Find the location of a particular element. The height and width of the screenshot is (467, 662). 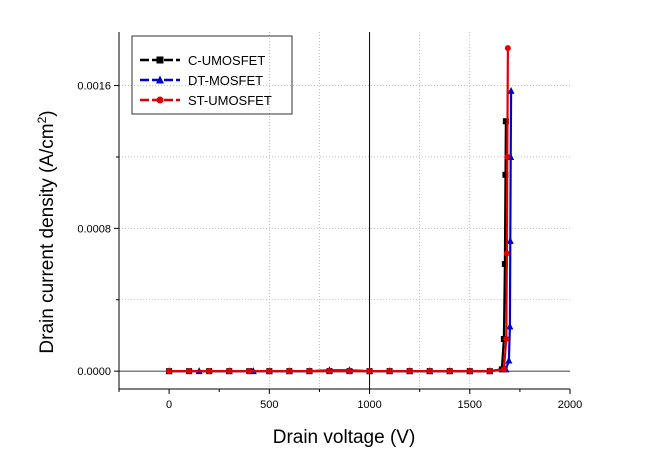

legend-frame is located at coordinates (212, 75).